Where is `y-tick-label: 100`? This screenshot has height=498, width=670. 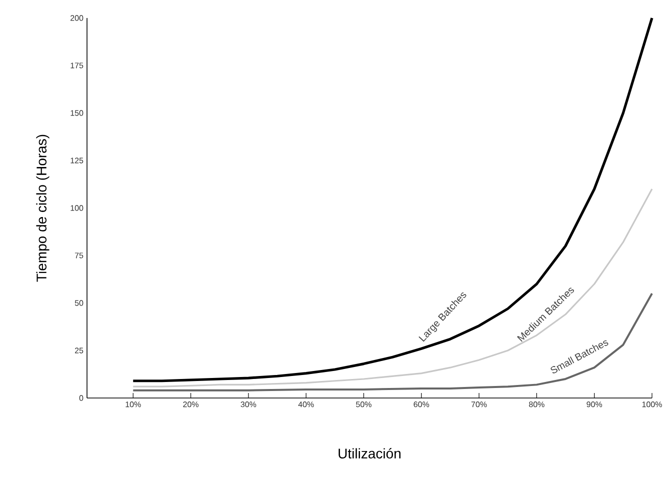
y-tick-label: 100 is located at coordinates (77, 208).